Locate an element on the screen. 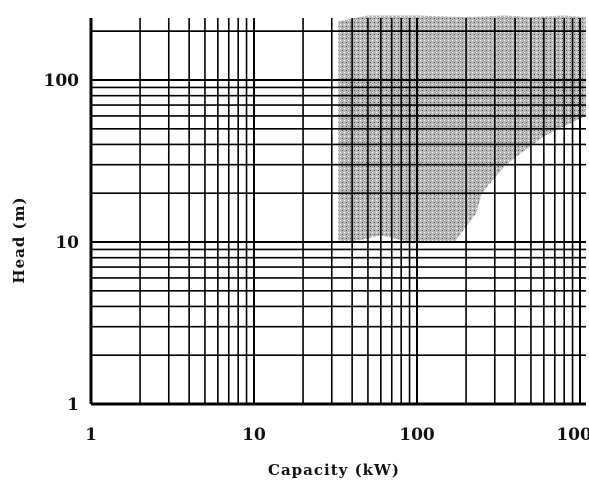 Image resolution: width=589 pixels, height=484 pixels. x-tick-label: 1 is located at coordinates (91, 435).